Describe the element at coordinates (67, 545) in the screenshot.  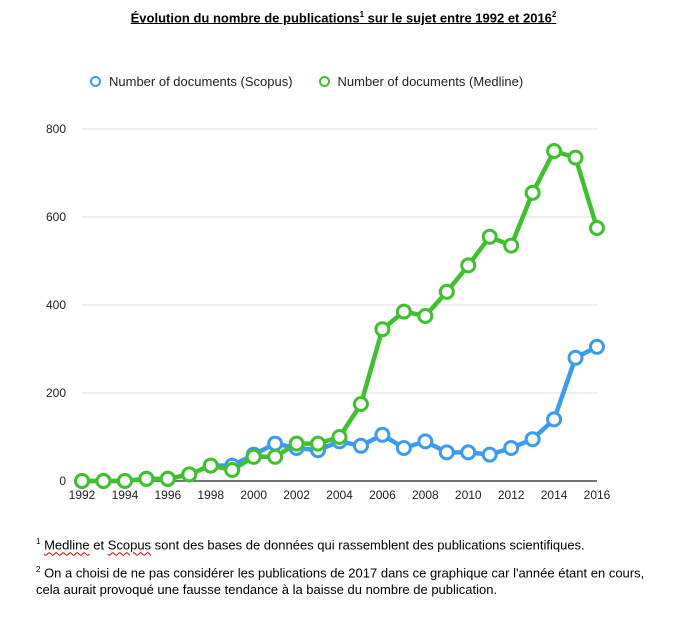
I see `footnote-1-word-medline: Medline` at that location.